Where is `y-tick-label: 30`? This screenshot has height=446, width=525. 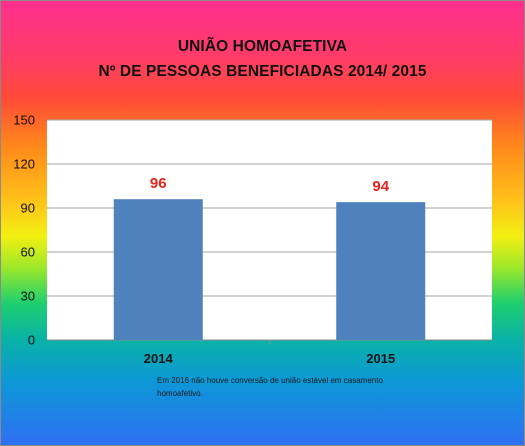
y-tick-label: 30 is located at coordinates (28, 296).